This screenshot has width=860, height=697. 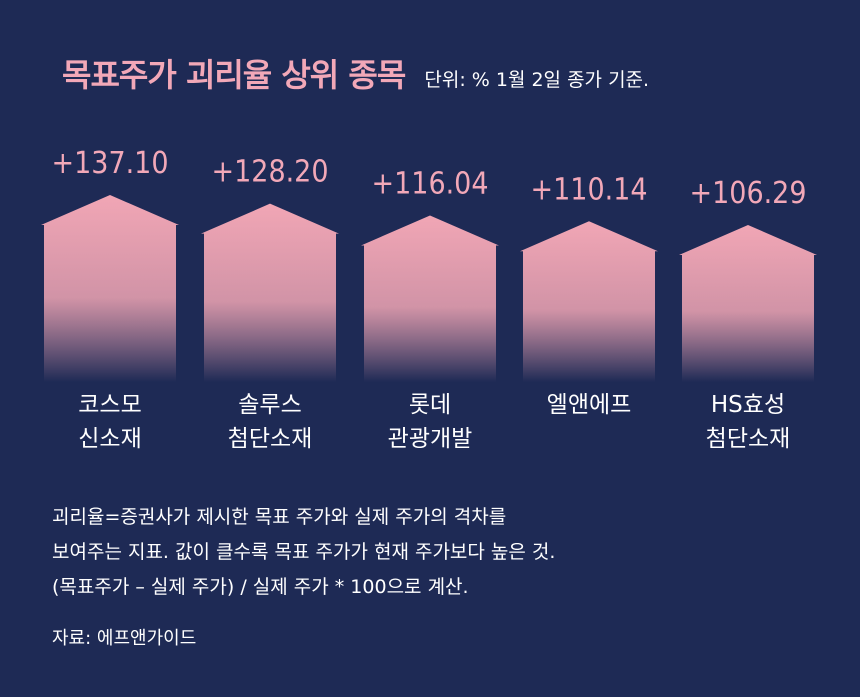 I want to click on category-label-2-line-0: 롯데, so click(x=430, y=405).